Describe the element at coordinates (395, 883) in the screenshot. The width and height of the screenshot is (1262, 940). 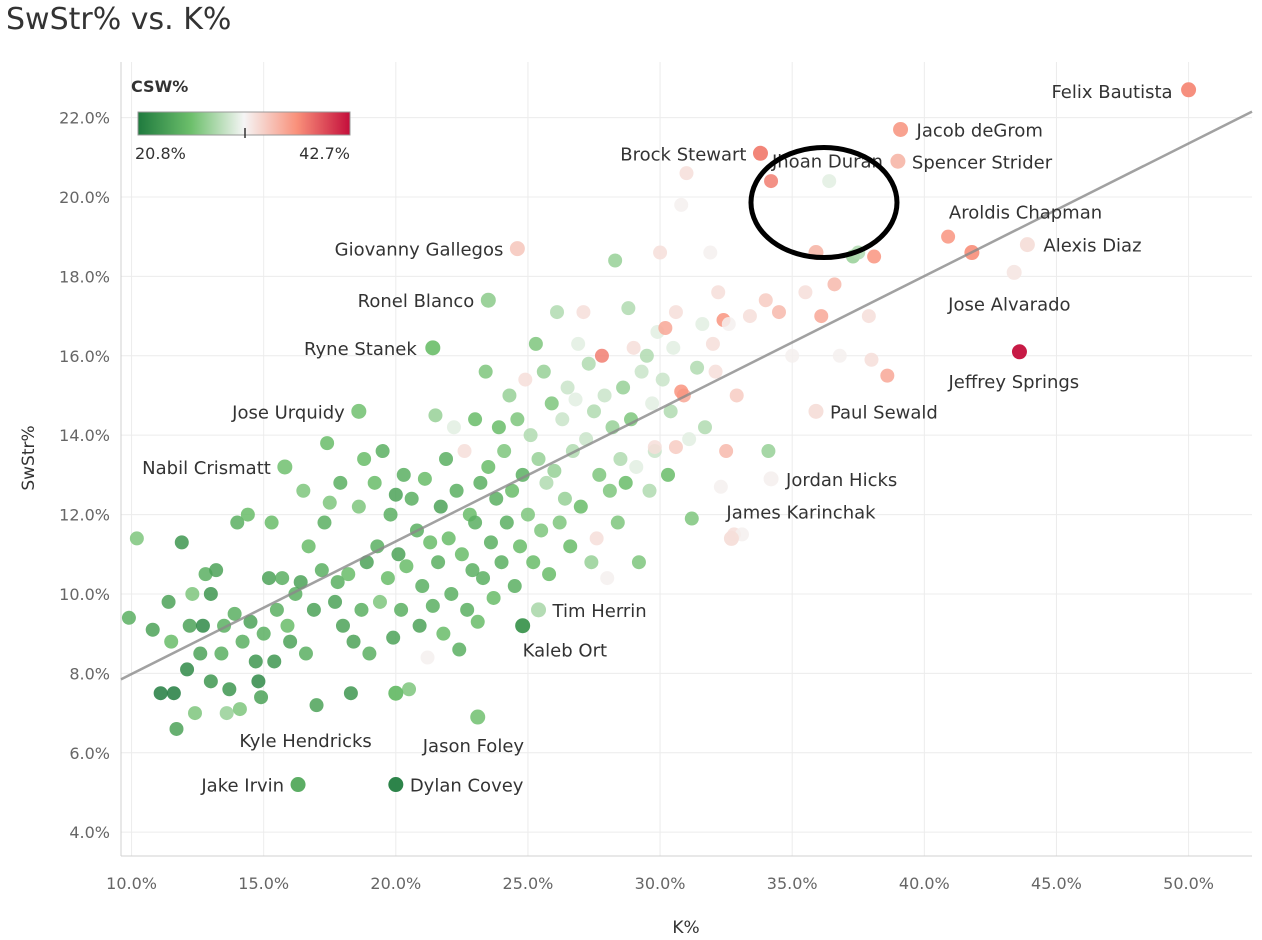
I see `x-tick-label: 20.0%` at that location.